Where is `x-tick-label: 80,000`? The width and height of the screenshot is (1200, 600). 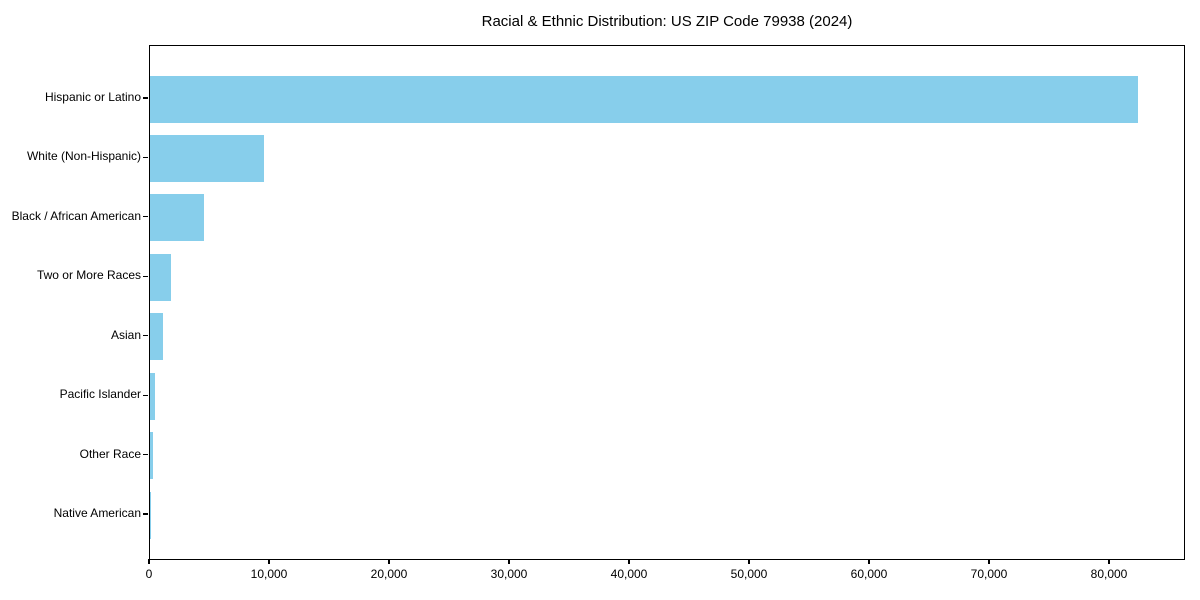 x-tick-label: 80,000 is located at coordinates (1109, 574).